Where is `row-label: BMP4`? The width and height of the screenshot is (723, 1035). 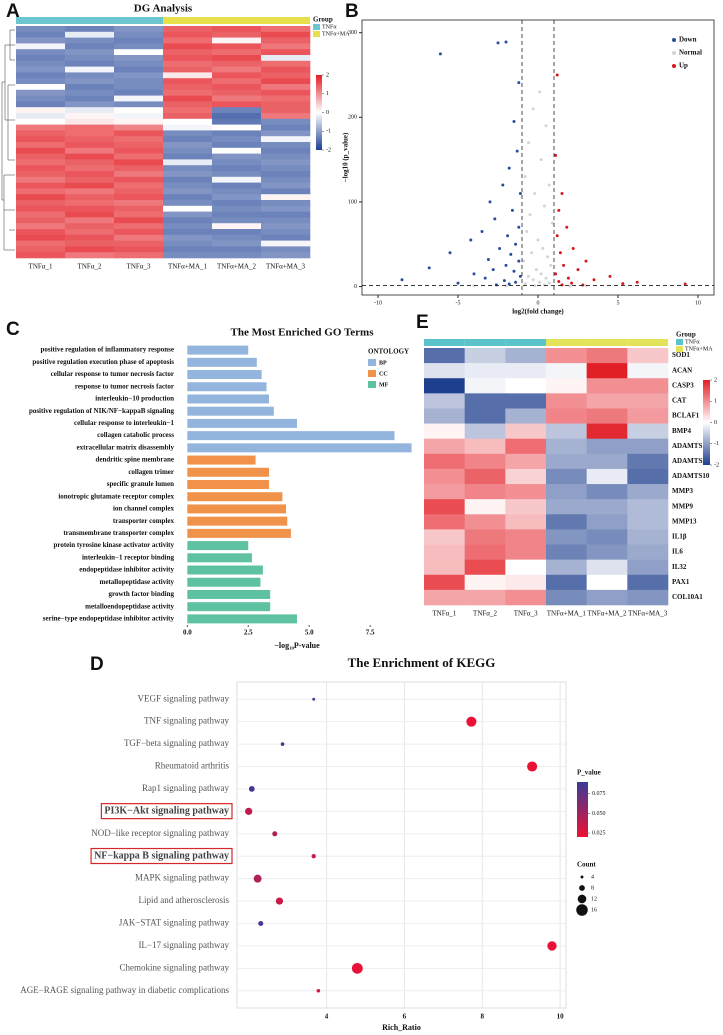 row-label: BMP4 is located at coordinates (682, 431).